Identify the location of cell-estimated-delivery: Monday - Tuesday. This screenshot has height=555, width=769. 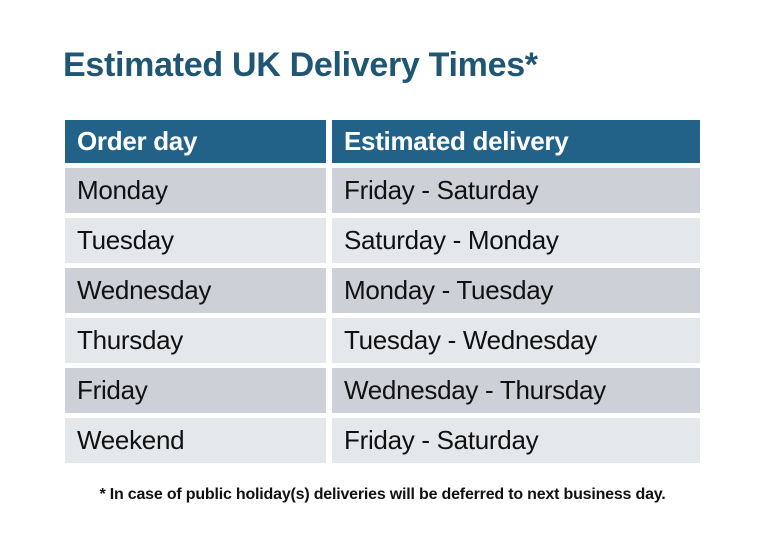
(516, 290).